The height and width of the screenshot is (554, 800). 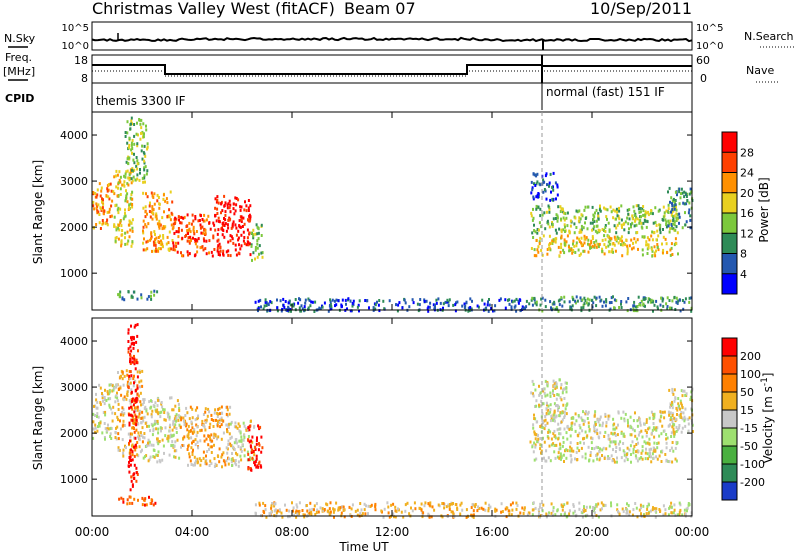 What do you see at coordinates (38, 418) in the screenshot?
I see `velocity-ylabel: Slant Range [km]` at bounding box center [38, 418].